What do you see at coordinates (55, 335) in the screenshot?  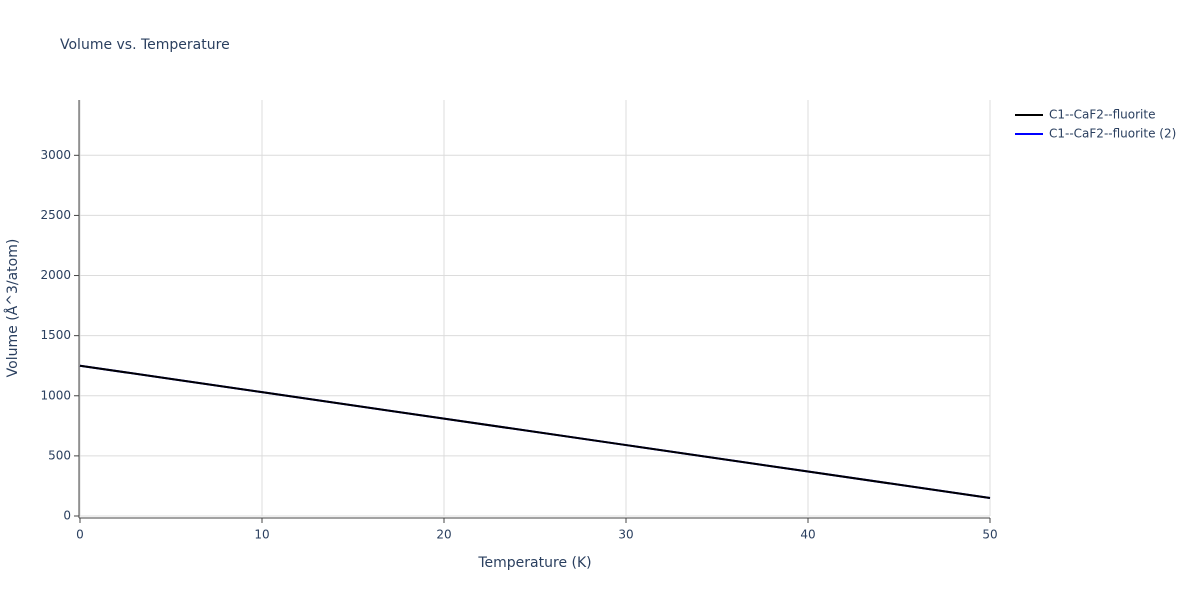 I see `y-tick-label: 1500` at bounding box center [55, 335].